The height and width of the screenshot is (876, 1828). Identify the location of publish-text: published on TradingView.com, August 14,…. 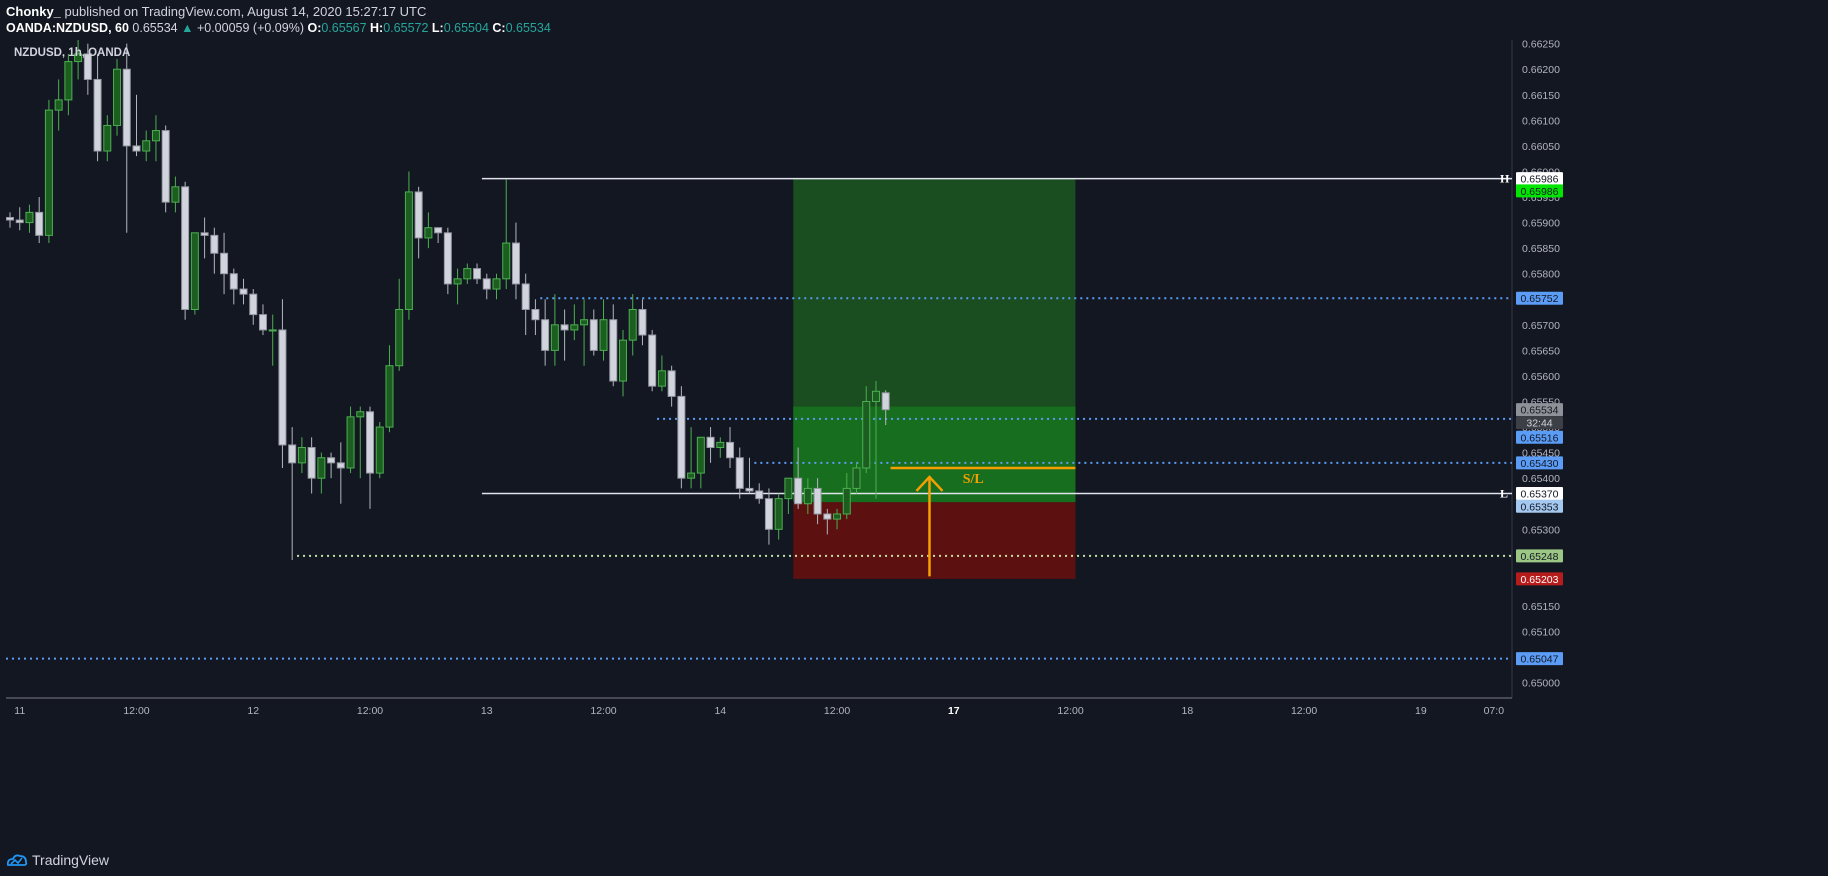
(245, 11).